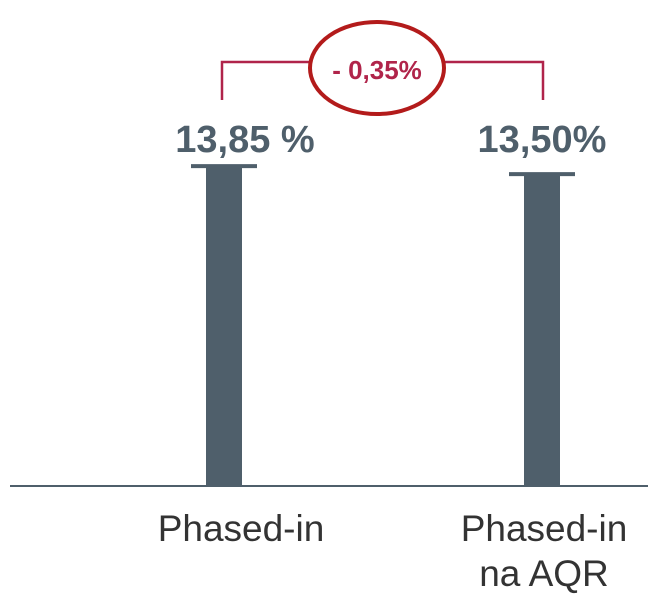 Image resolution: width=648 pixels, height=594 pixels. Describe the element at coordinates (244, 140) in the screenshot. I see `value-label-phased-in: 13,85 %` at that location.